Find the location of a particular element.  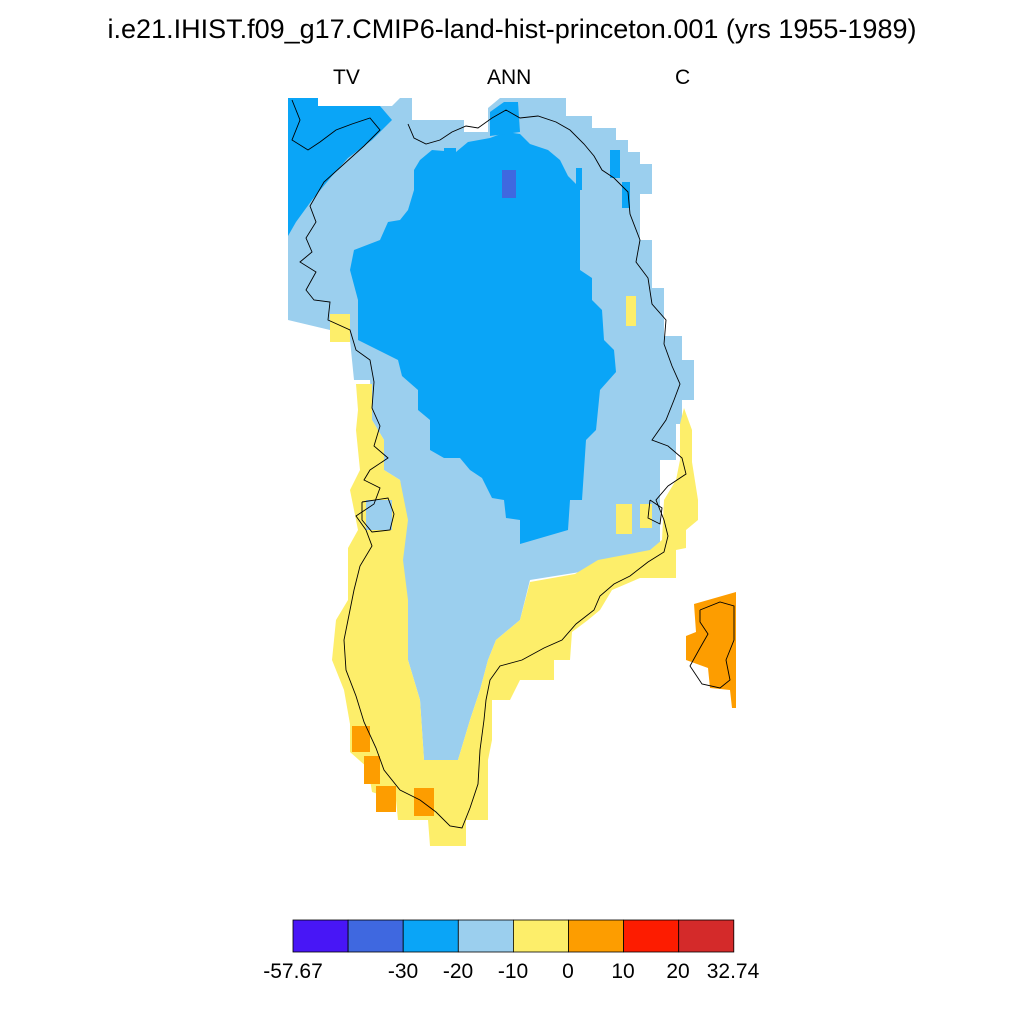

region-orange-iceland is located at coordinates (711, 650).